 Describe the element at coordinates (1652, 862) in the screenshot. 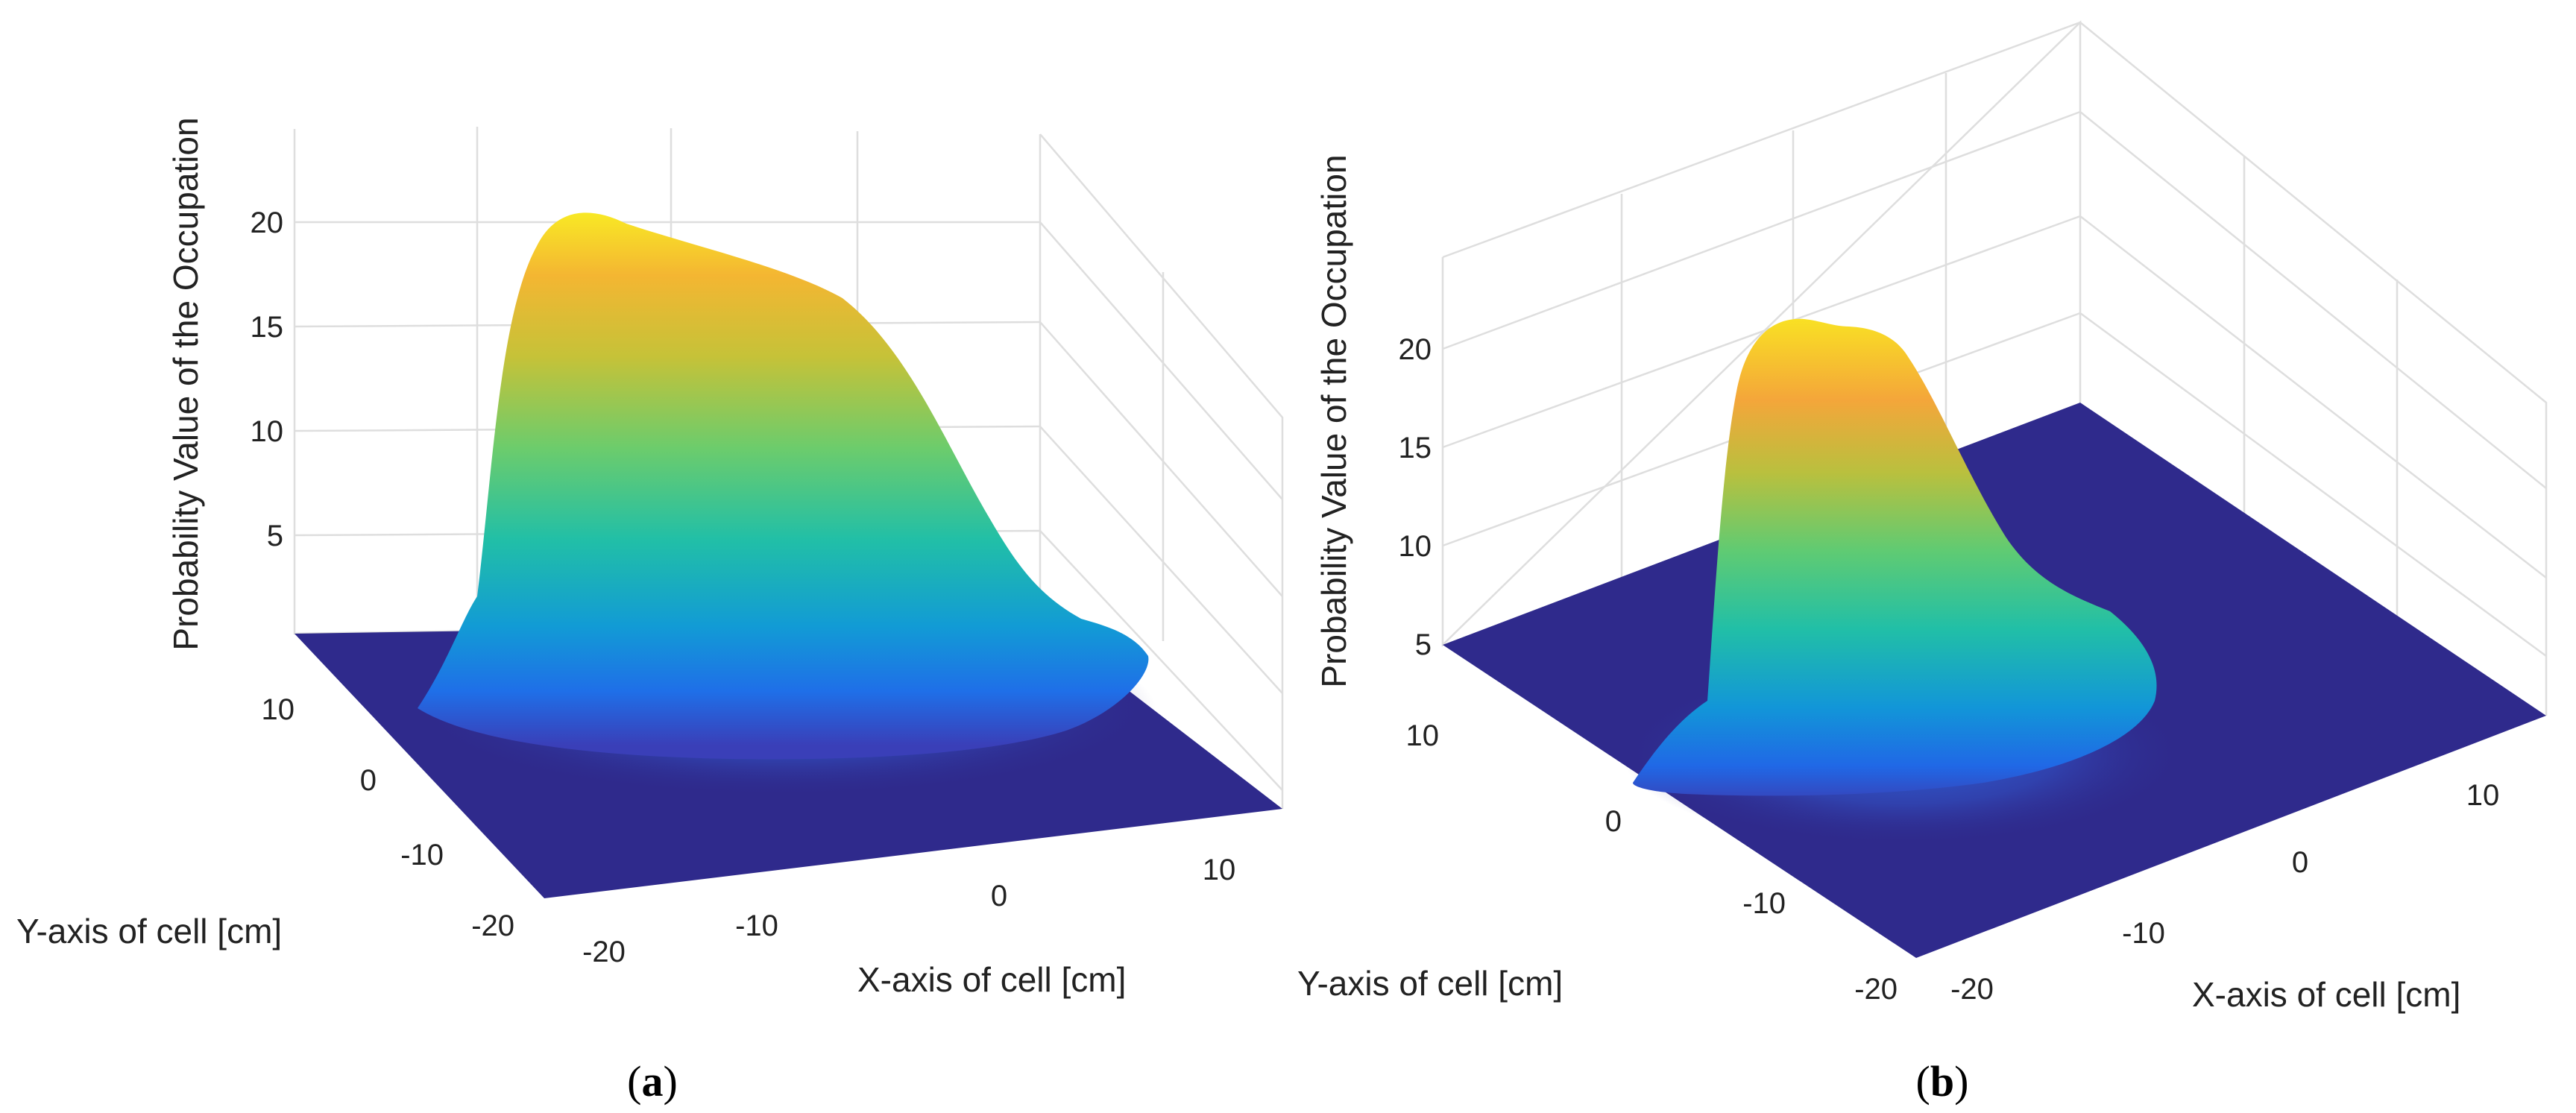

I see `panel-b-y-ticks: 10 0 -10 -20` at that location.